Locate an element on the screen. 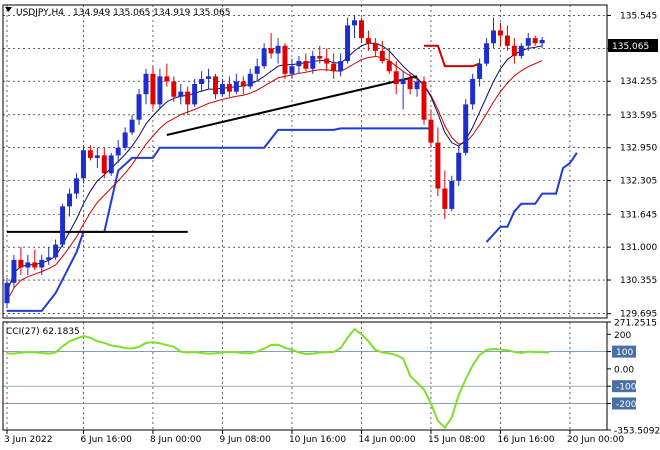  cci-label: CCI(27) 62.1835 is located at coordinates (43, 332).